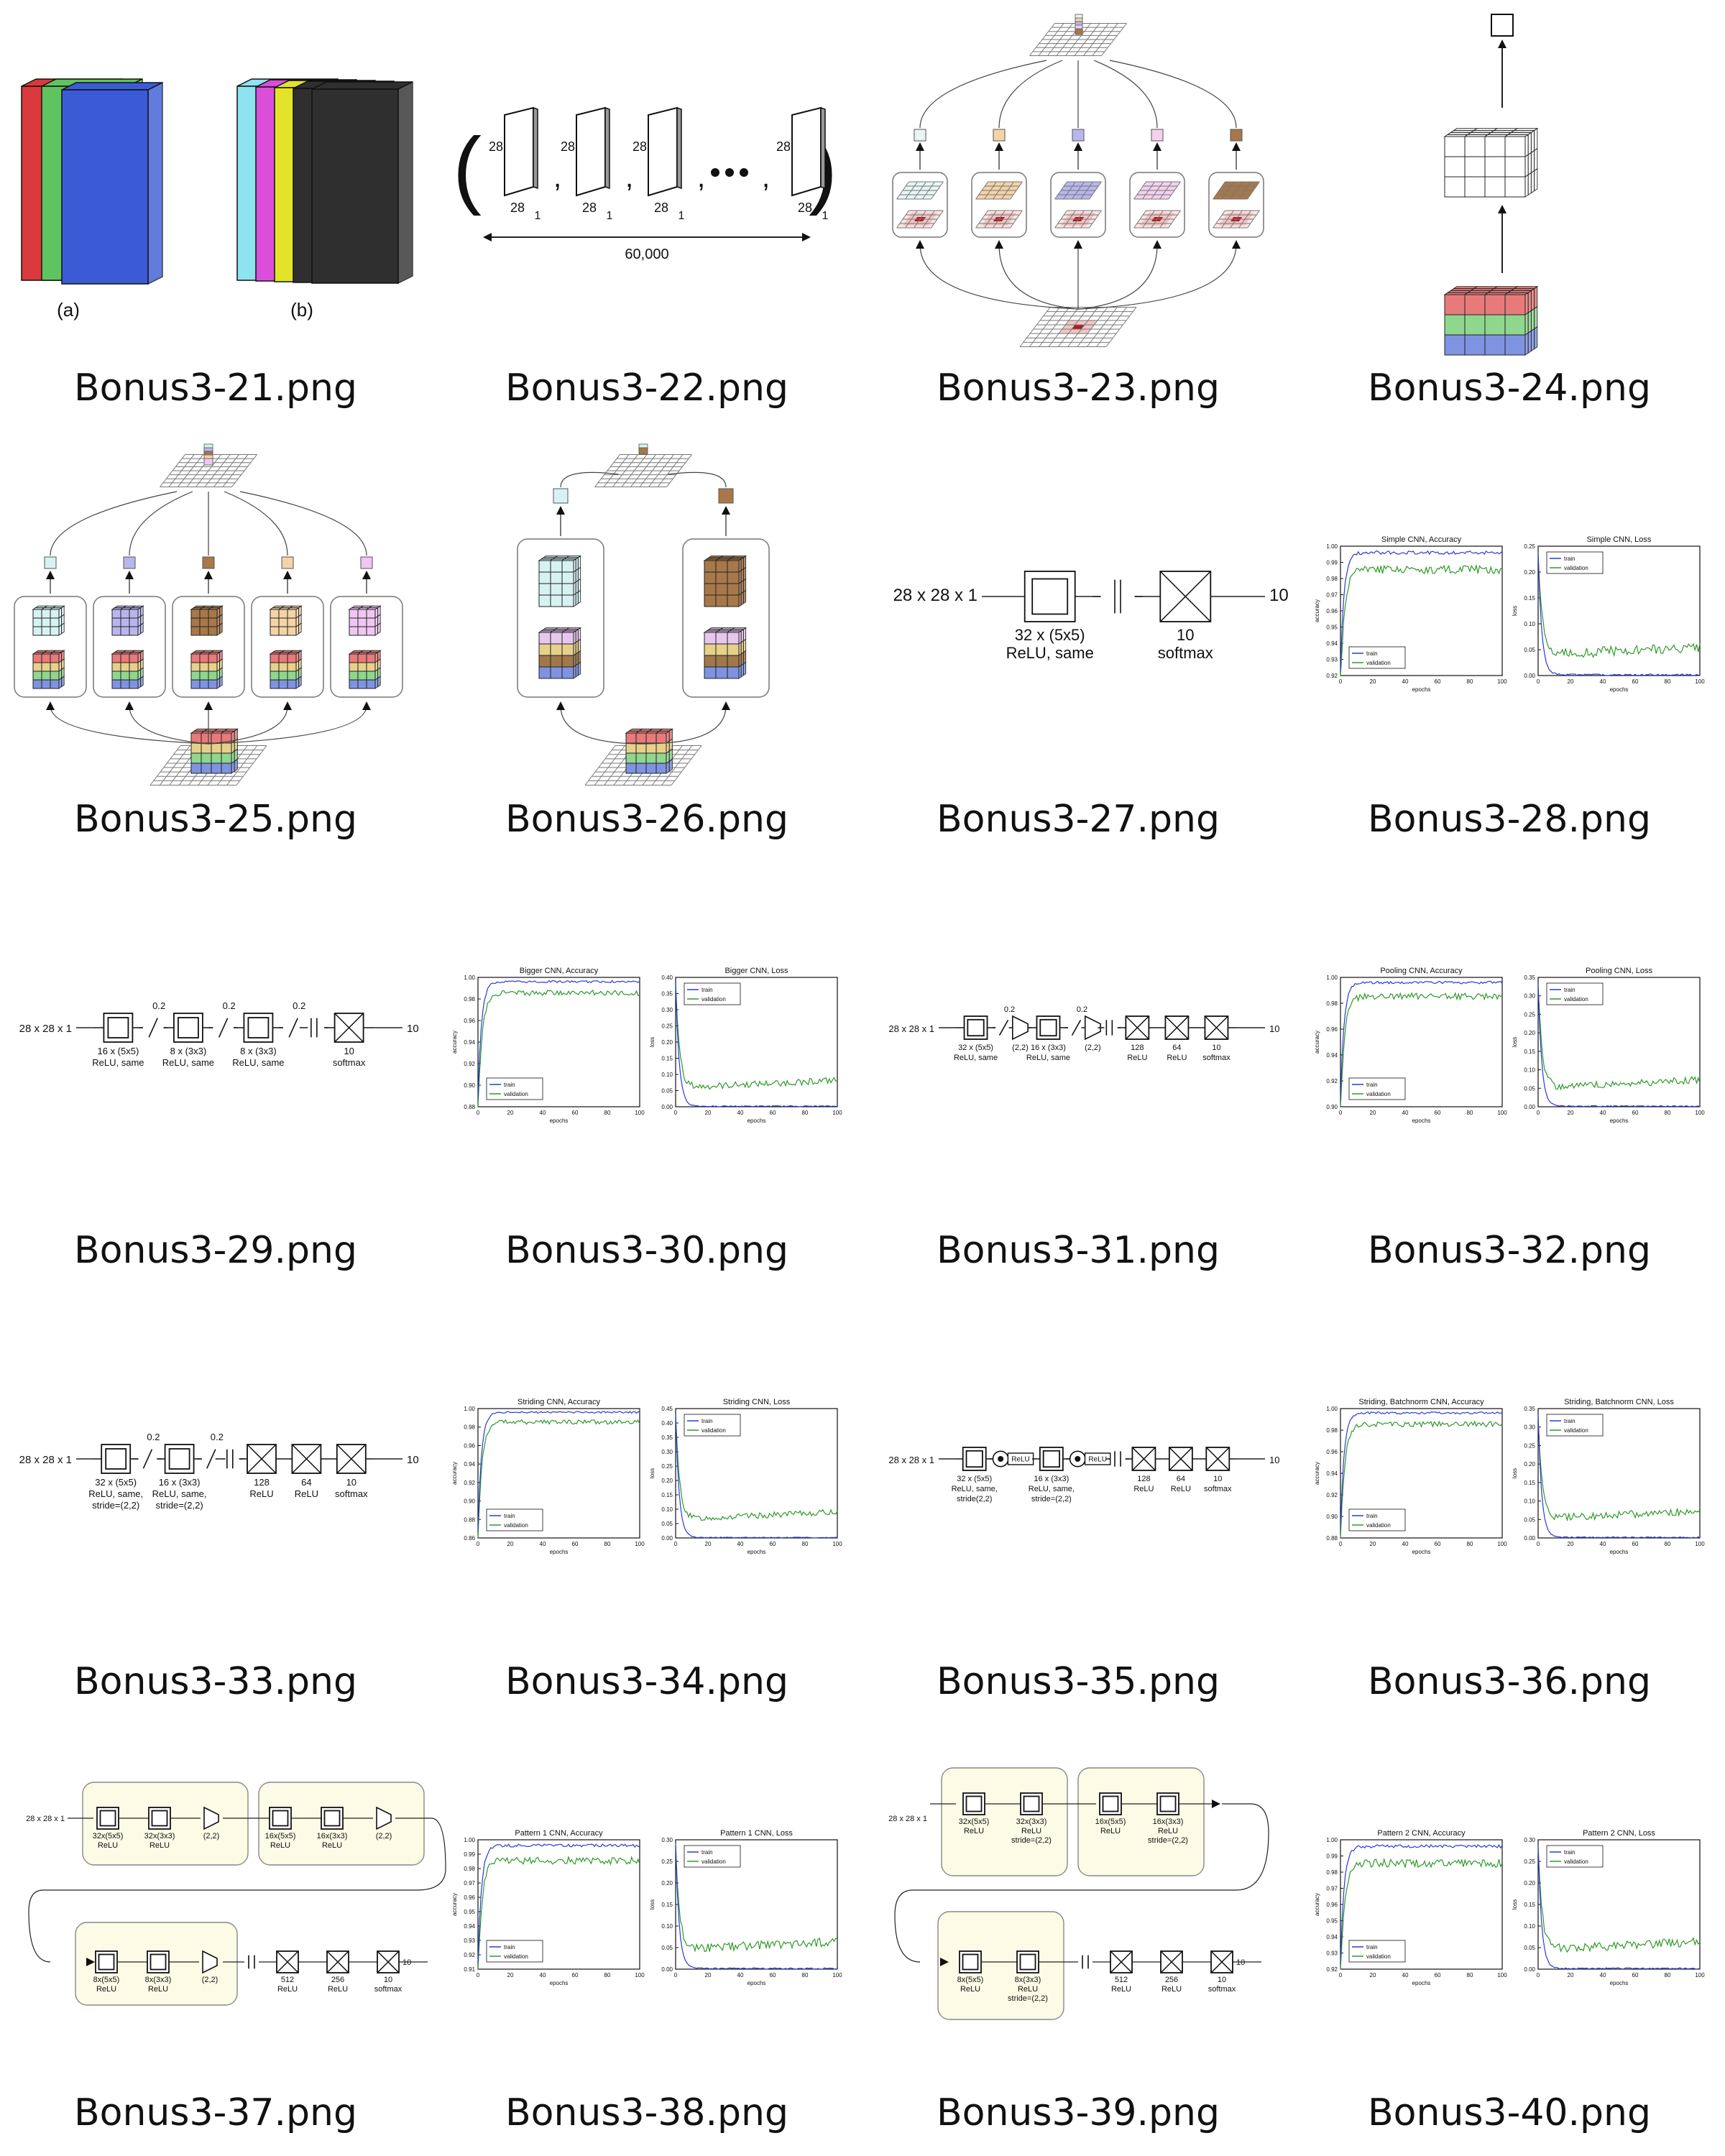 This screenshot has width=1725, height=2156. I want to click on thumbnail-cell: Bonus3-26.png, so click(646, 646).